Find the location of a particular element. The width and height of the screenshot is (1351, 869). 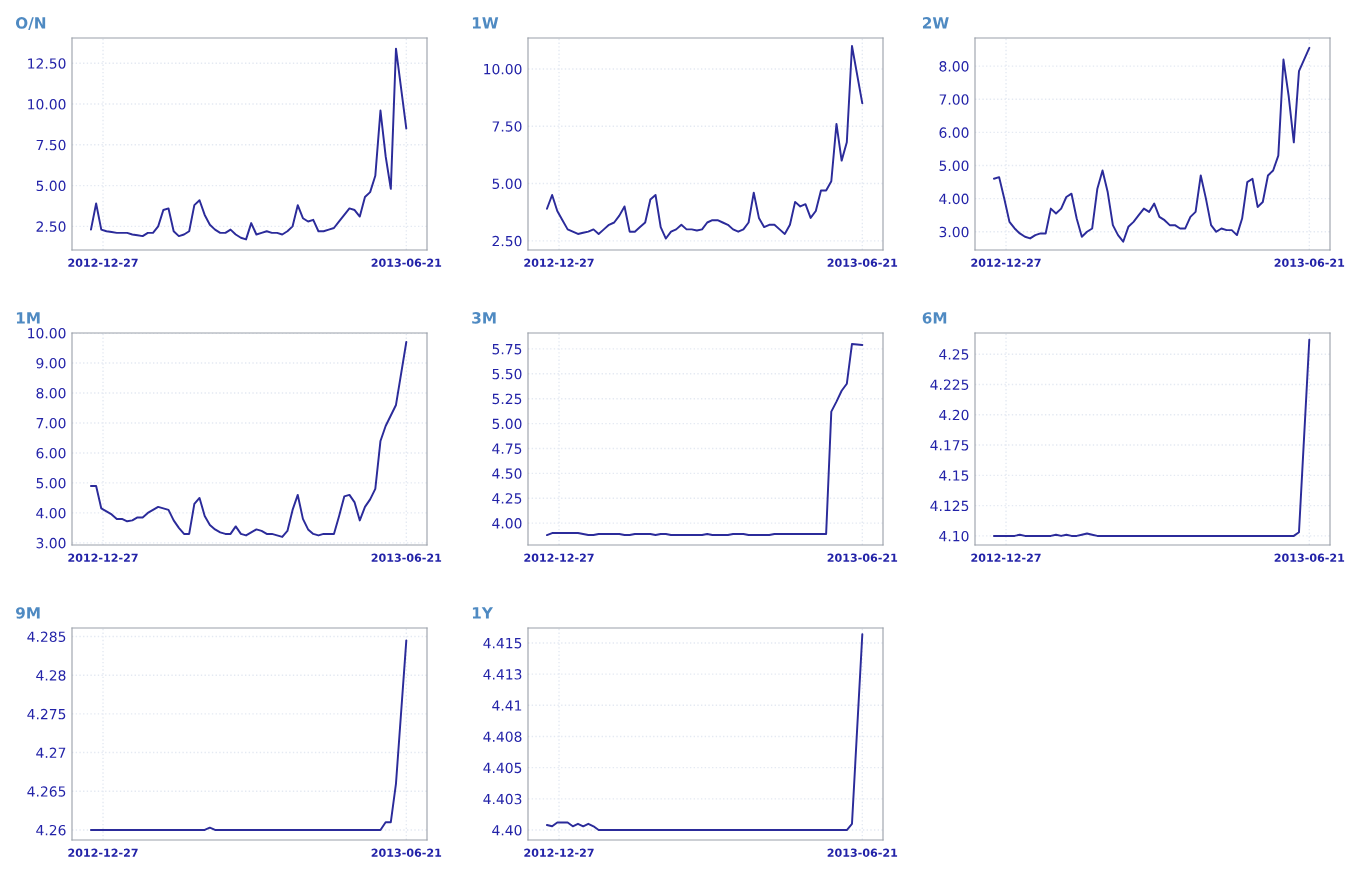

y-tick-label: 4.405 is located at coordinates (502, 768).